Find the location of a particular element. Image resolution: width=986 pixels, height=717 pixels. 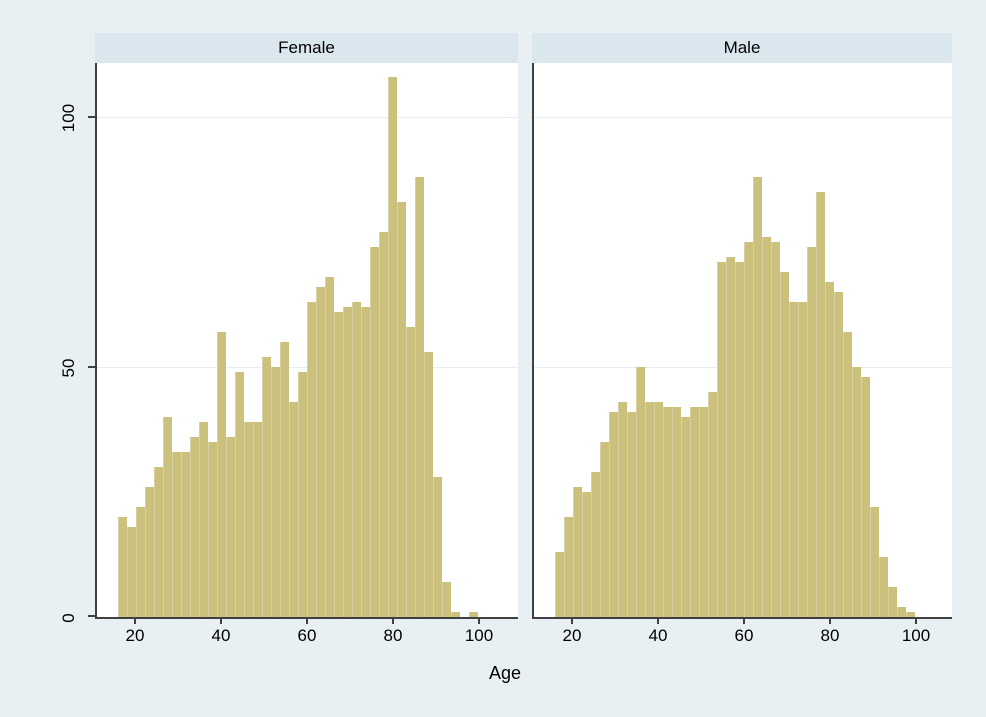

panel-header-female: Female is located at coordinates (306, 48).